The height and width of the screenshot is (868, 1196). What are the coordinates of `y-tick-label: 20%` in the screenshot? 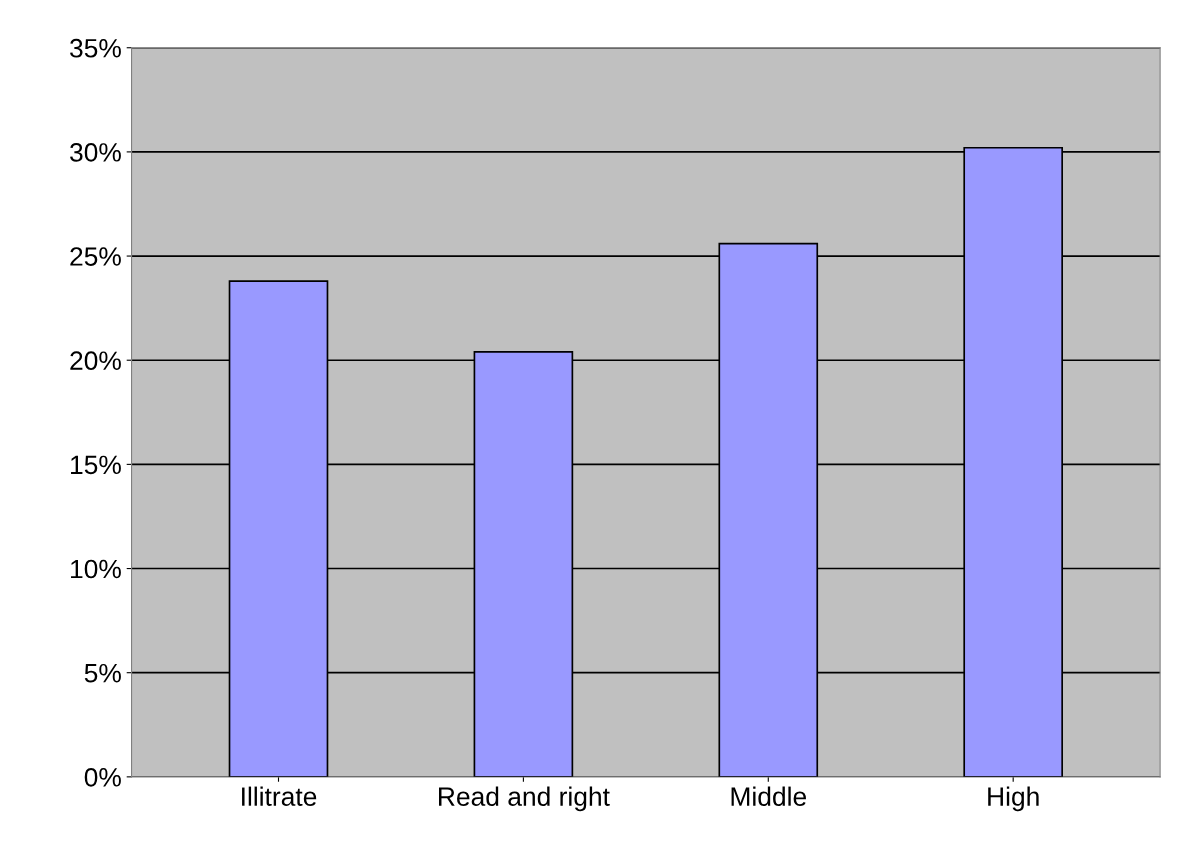 It's located at (95, 361).